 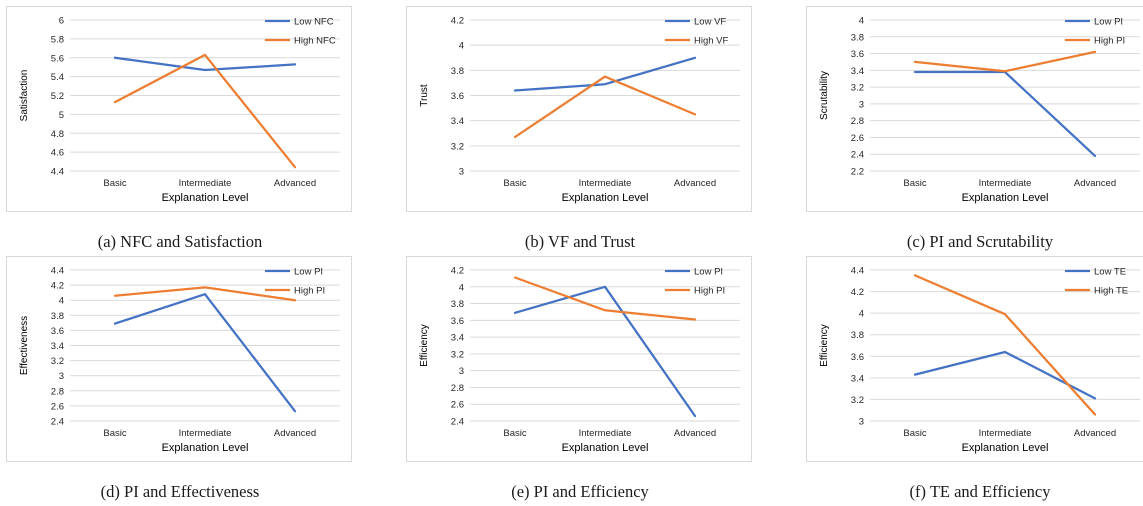 What do you see at coordinates (24, 345) in the screenshot?
I see `y-axis-title: Effectiveness` at bounding box center [24, 345].